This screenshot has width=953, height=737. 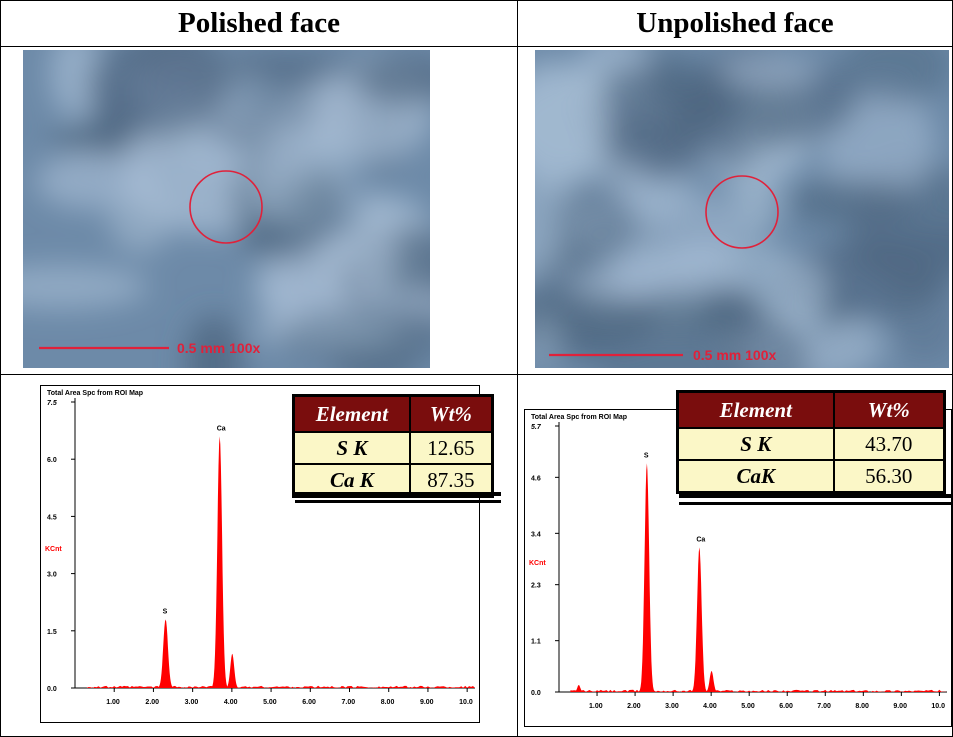 I want to click on table-border-header, so click(x=476, y=46).